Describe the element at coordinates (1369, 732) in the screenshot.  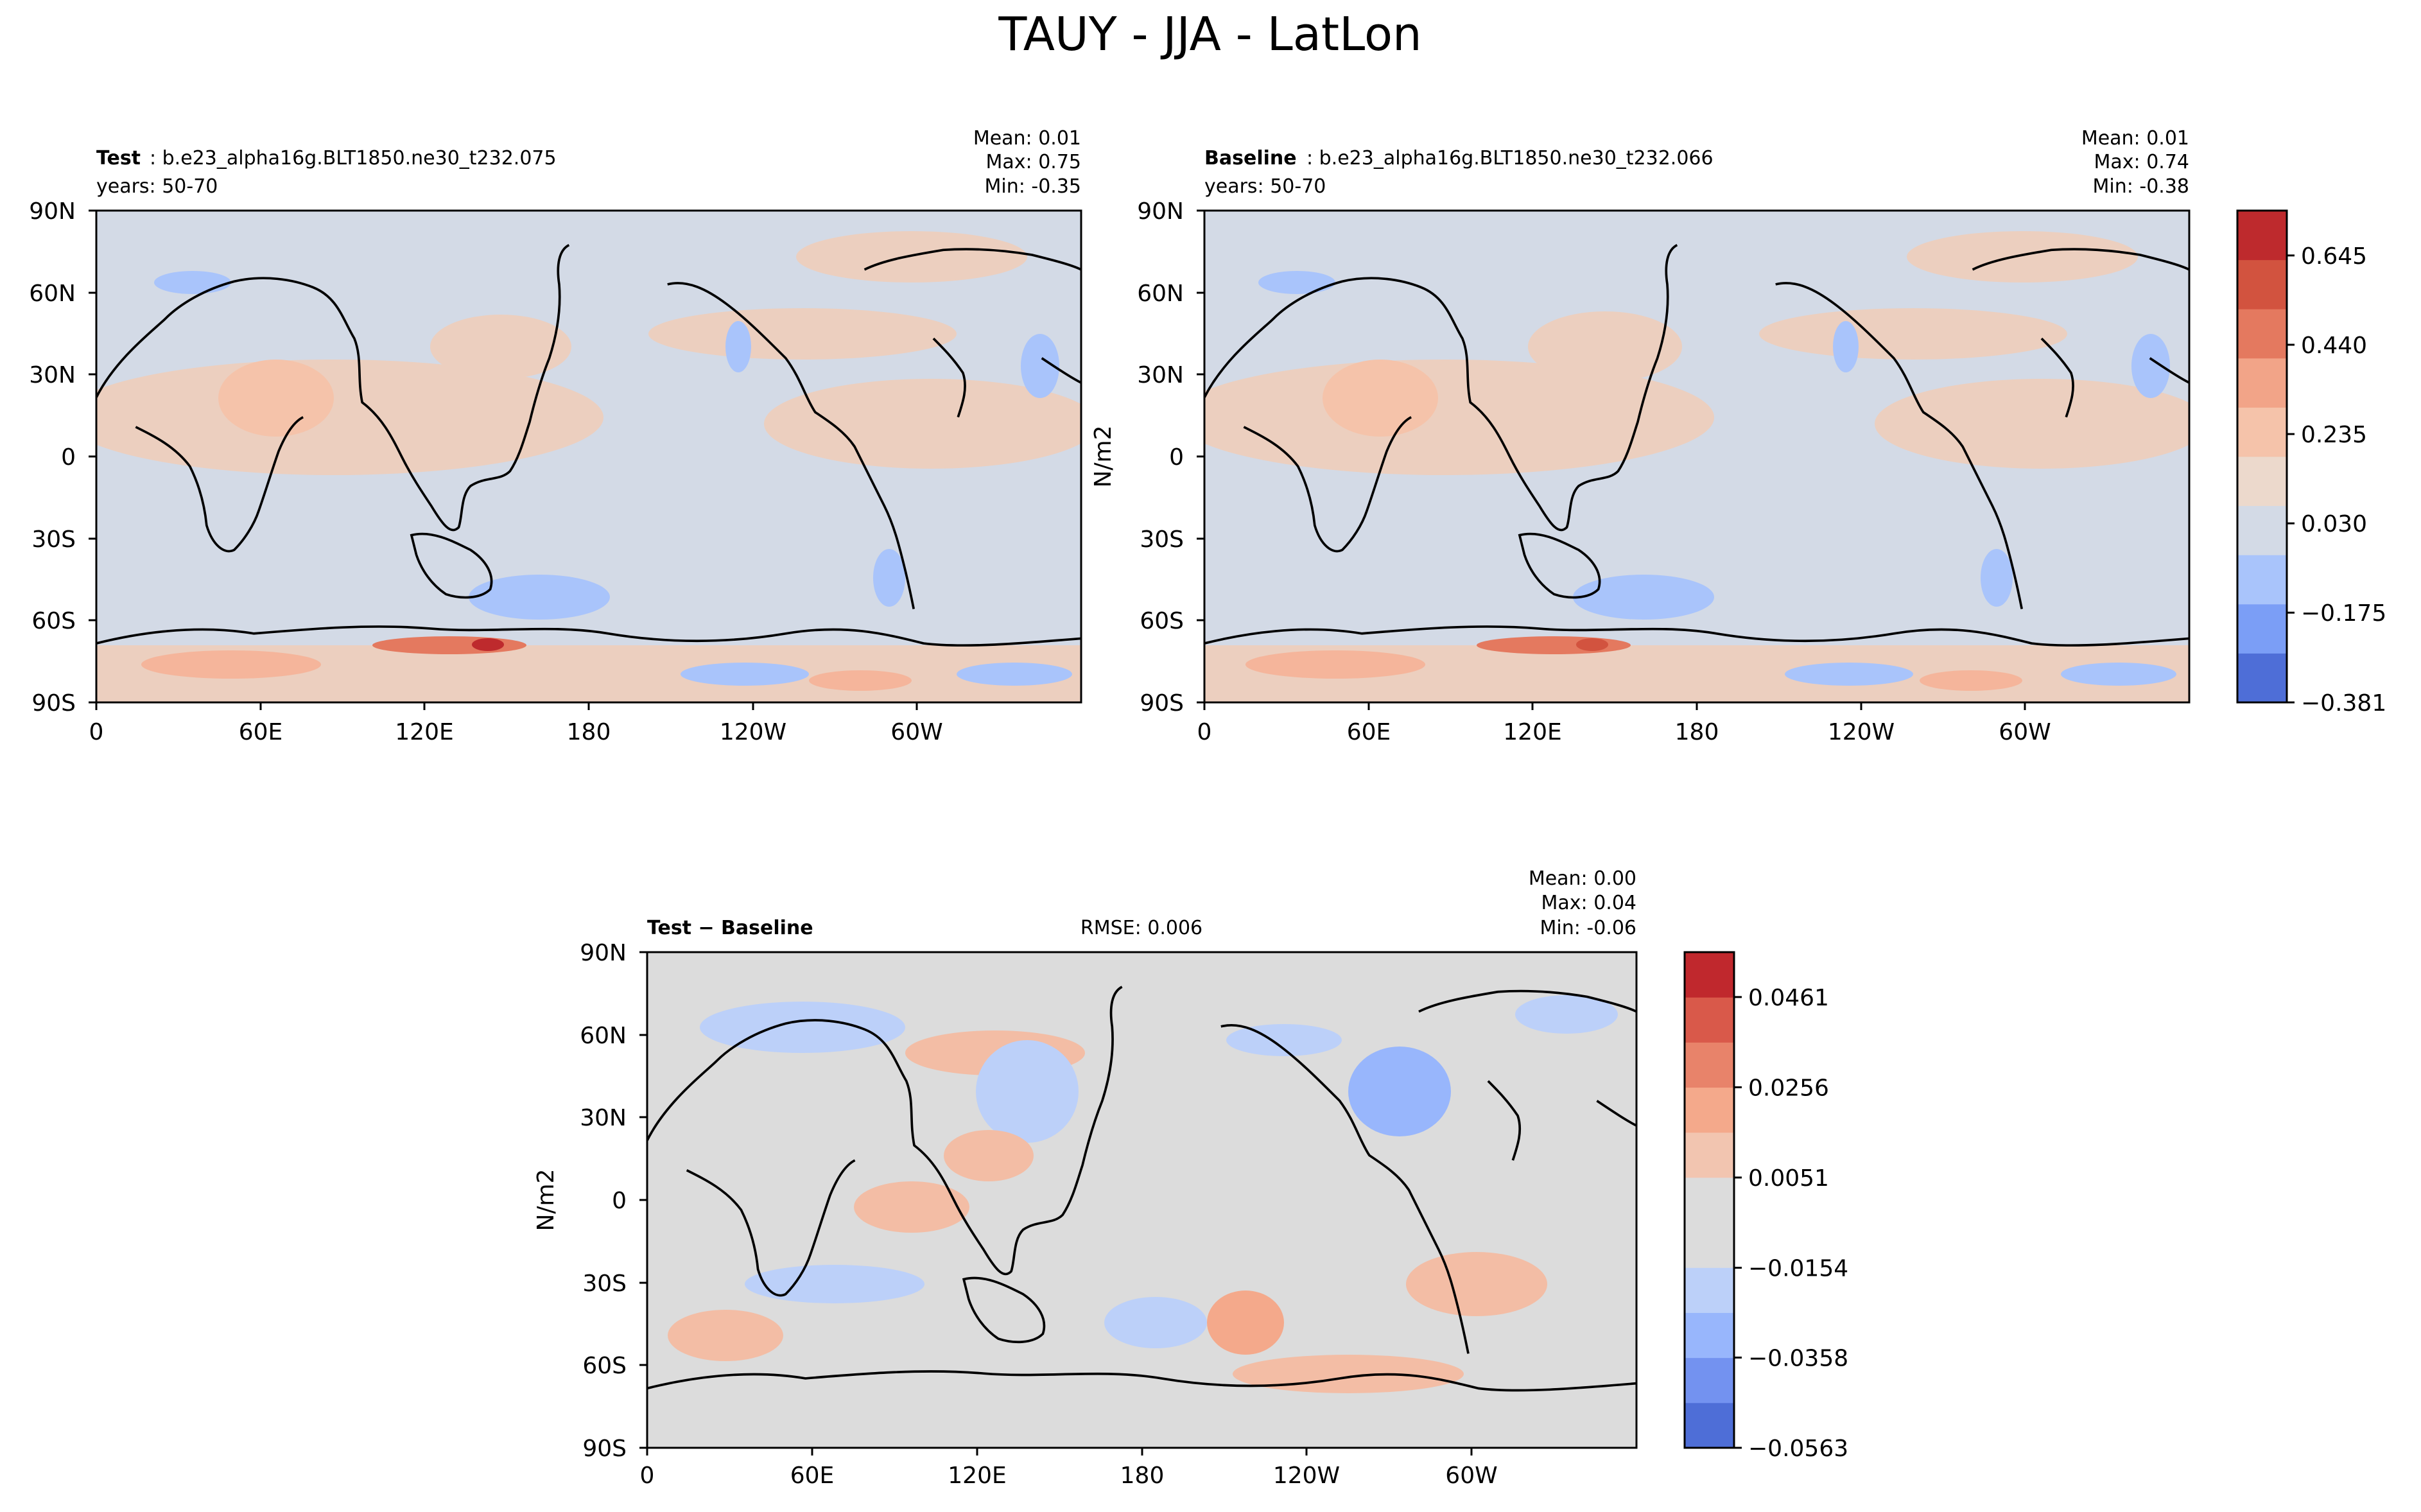
I see `baseline-xtick-60e: 60E` at that location.